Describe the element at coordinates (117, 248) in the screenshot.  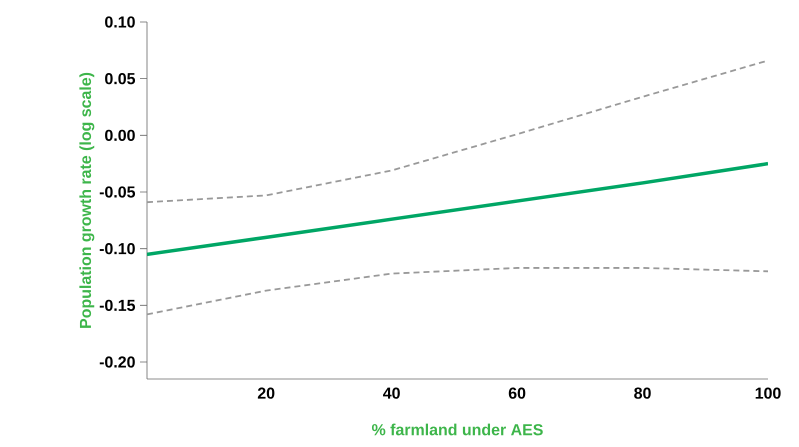
I see `y-tick-label: -0.10` at that location.